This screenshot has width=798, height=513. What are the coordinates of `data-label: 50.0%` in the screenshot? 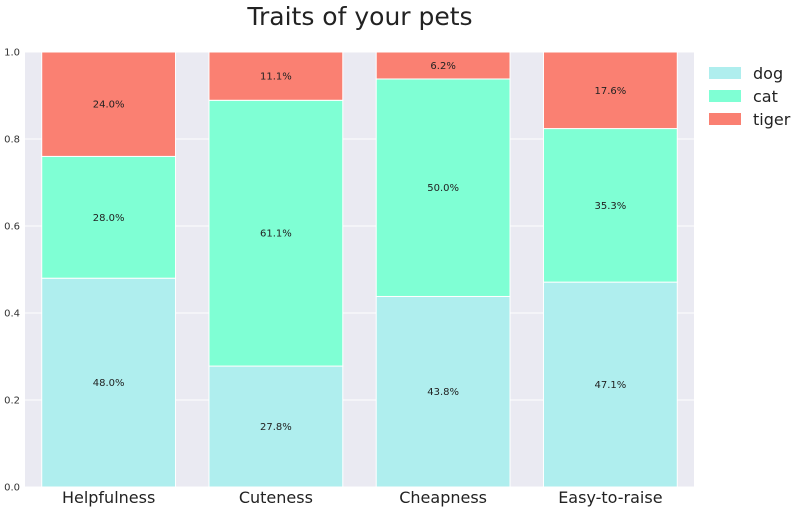 It's located at (443, 188).